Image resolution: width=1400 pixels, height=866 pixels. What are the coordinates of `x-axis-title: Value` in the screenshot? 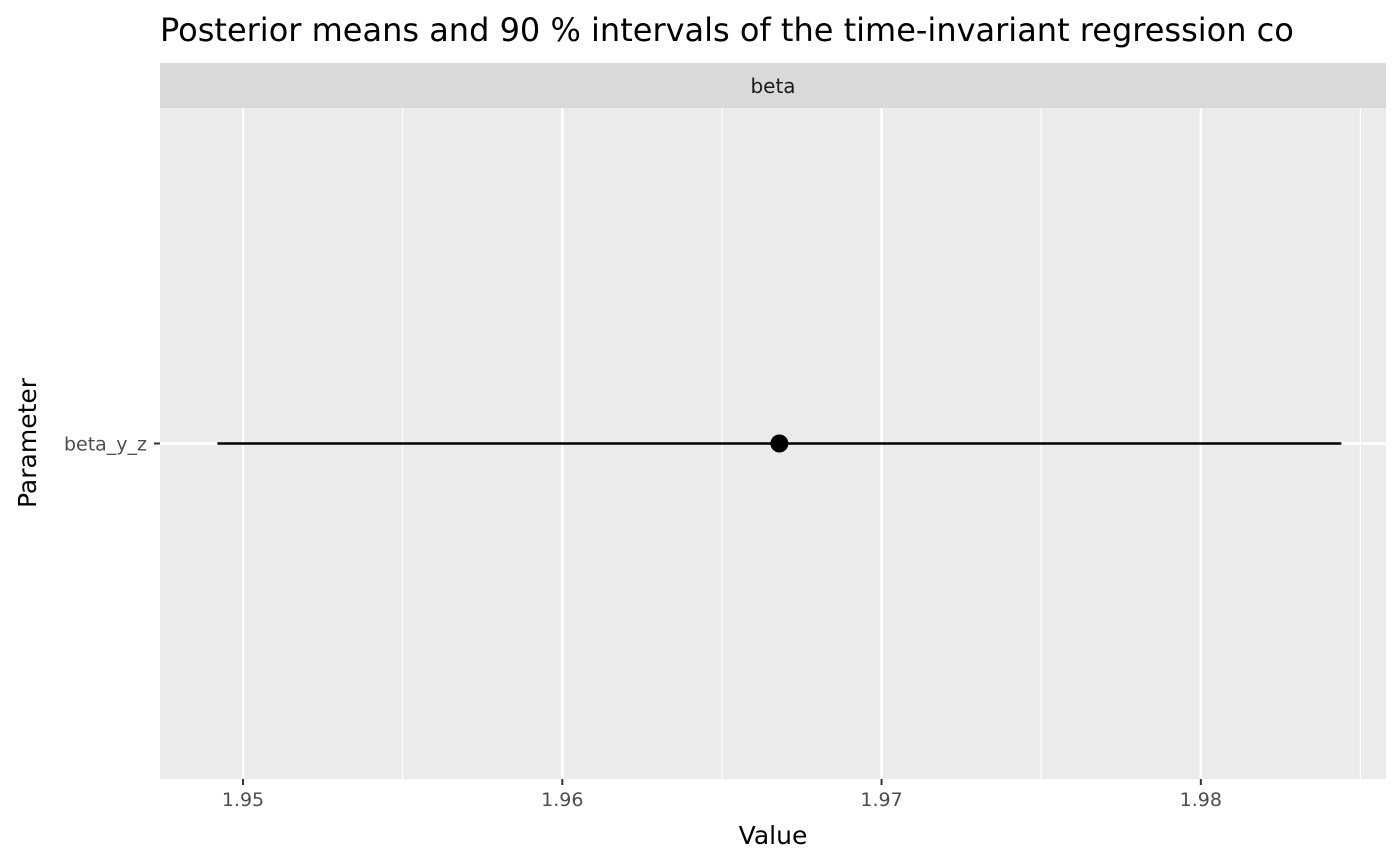 It's located at (773, 835).